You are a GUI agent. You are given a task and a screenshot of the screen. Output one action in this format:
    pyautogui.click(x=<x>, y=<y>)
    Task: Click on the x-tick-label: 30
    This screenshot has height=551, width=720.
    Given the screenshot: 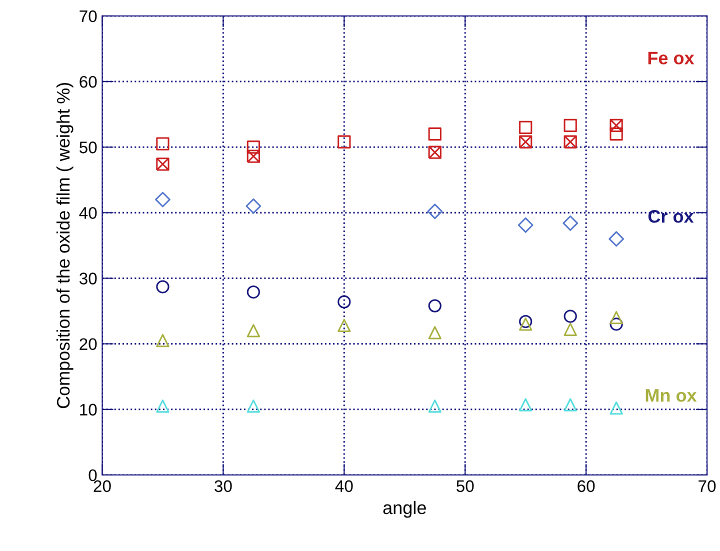 What is the action you would take?
    pyautogui.click(x=223, y=486)
    